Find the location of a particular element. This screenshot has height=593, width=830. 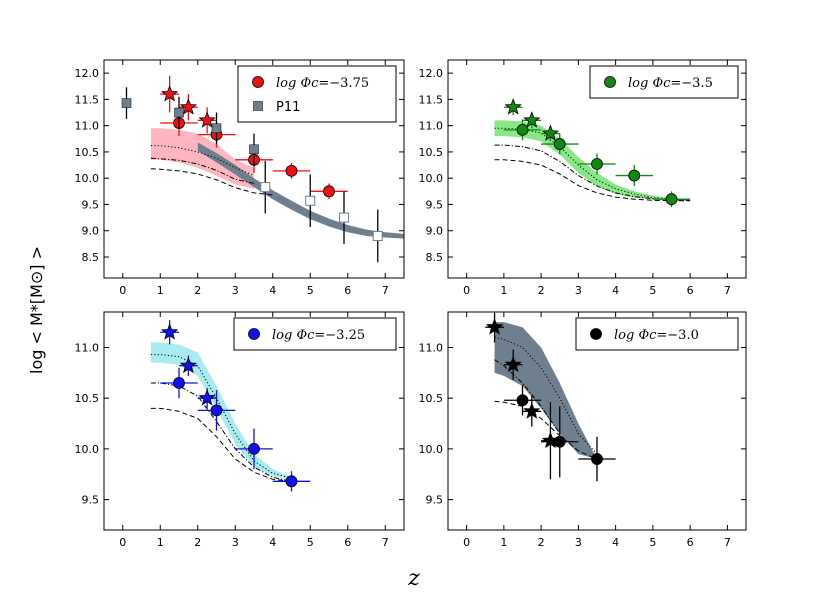

legend-label: log Φc=−3.5 is located at coordinates (670, 83).